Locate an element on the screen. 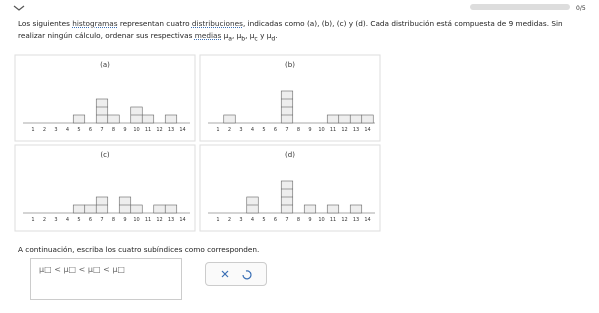 The height and width of the screenshot is (313, 599). question-text: c is located at coordinates (256, 39).